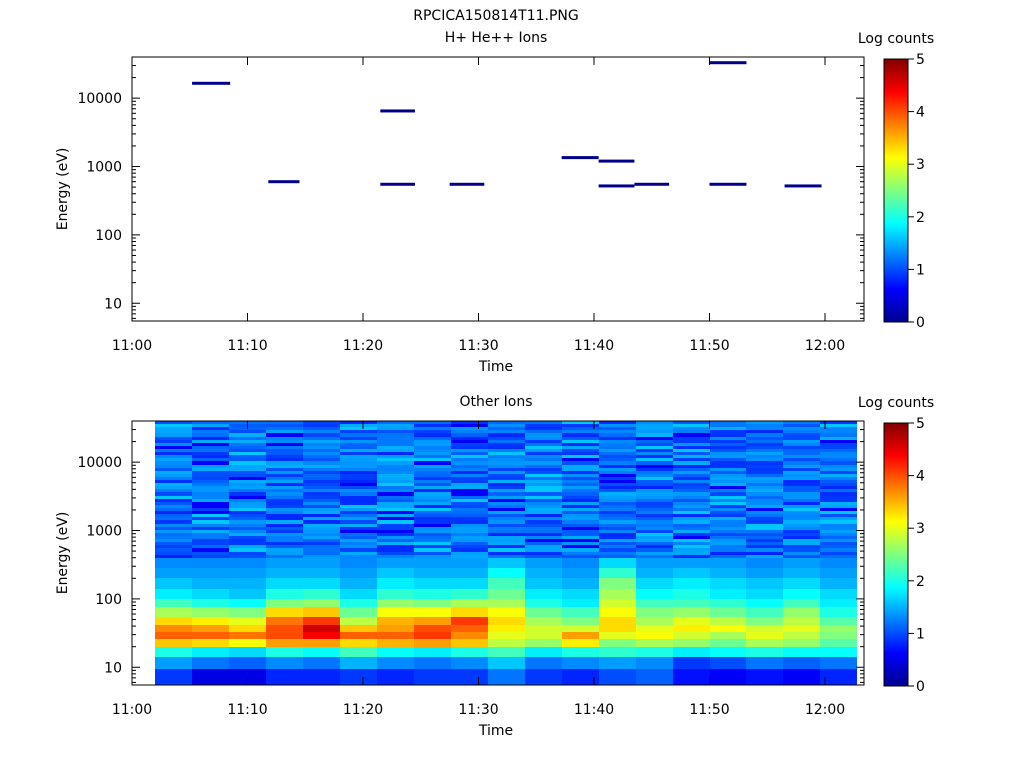 This screenshot has width=1024, height=768. Describe the element at coordinates (132, 346) in the screenshot. I see `x-tick-label: 11:00` at that location.